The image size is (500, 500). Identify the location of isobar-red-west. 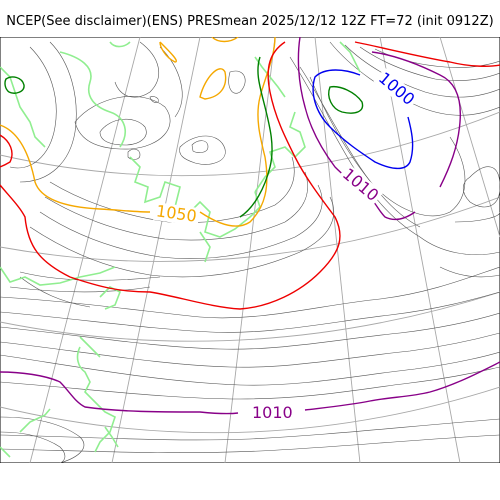
(6, 151).